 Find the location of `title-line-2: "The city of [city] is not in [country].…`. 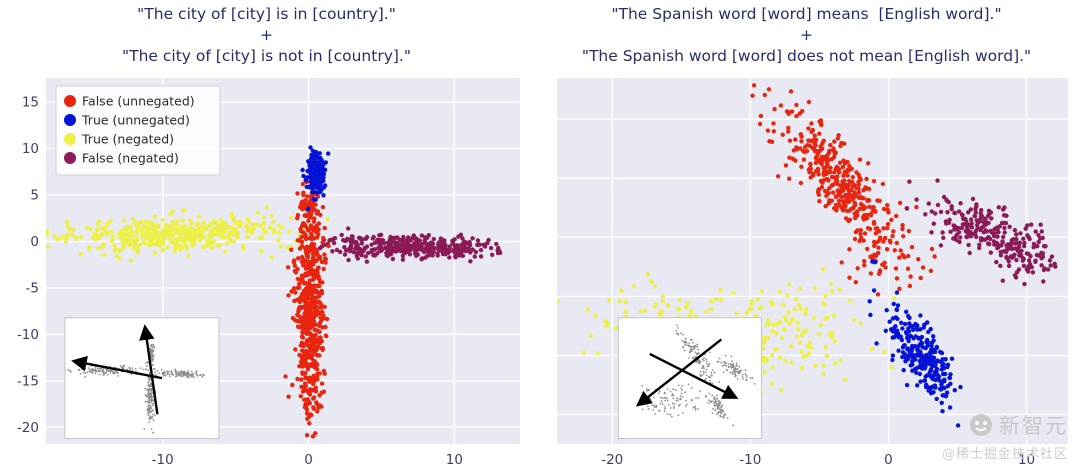

title-line-2: "The city of [city] is not in [country].… is located at coordinates (266, 56).